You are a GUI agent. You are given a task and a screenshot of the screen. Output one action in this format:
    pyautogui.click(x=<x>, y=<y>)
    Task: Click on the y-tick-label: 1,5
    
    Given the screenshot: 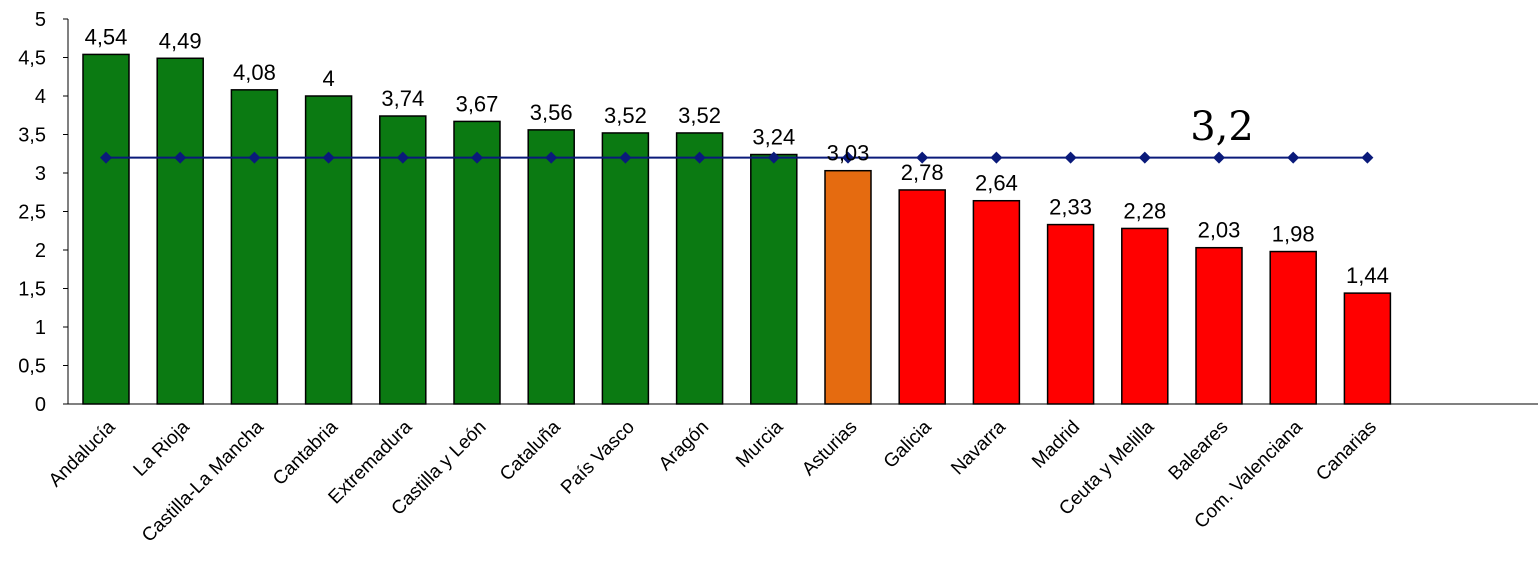 What is the action you would take?
    pyautogui.click(x=32, y=290)
    